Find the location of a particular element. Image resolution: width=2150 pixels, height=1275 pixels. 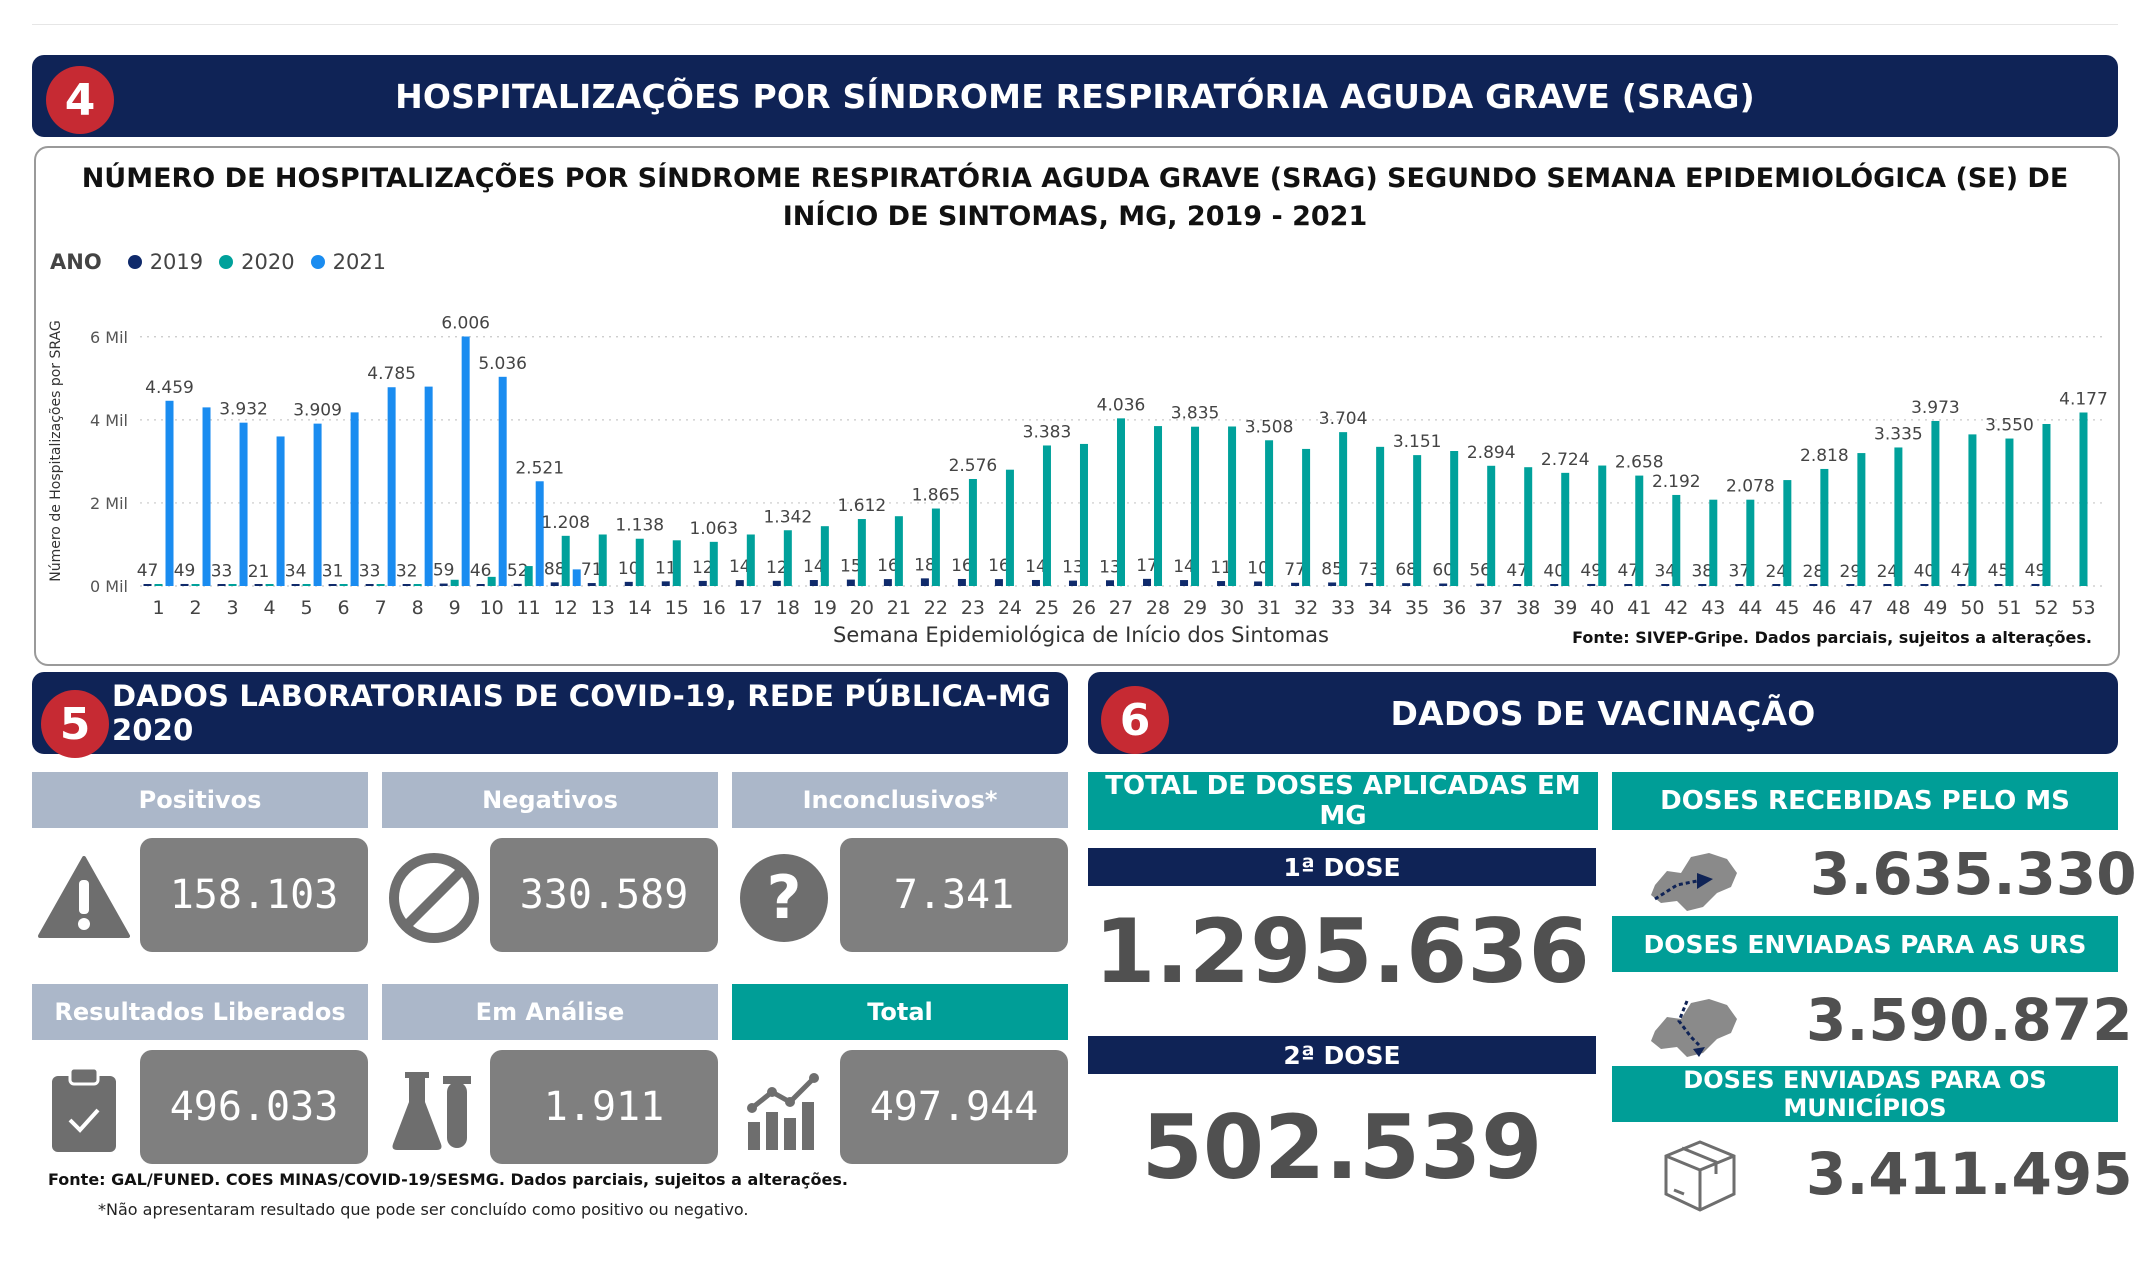

data-label-2019: 18 is located at coordinates (925, 565).